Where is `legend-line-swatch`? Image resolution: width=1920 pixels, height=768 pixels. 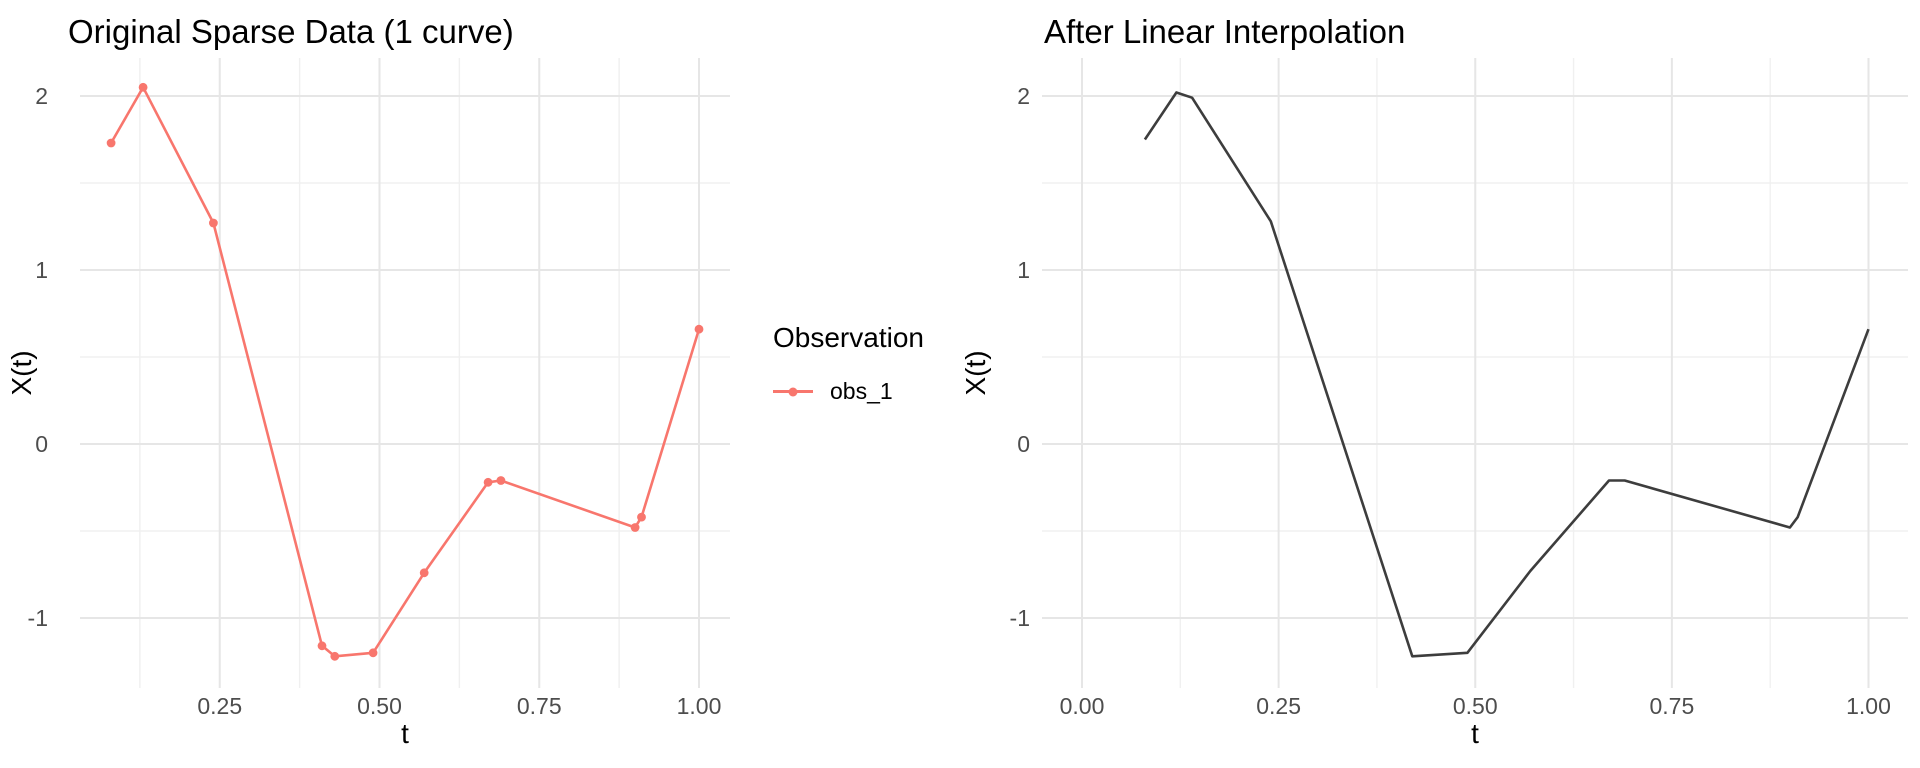
legend-line-swatch is located at coordinates (793, 391).